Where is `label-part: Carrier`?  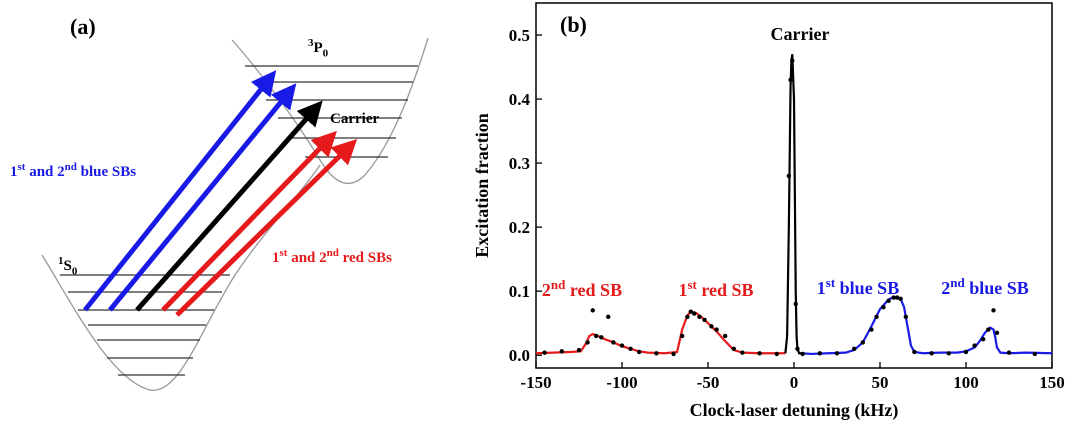
label-part: Carrier is located at coordinates (800, 34).